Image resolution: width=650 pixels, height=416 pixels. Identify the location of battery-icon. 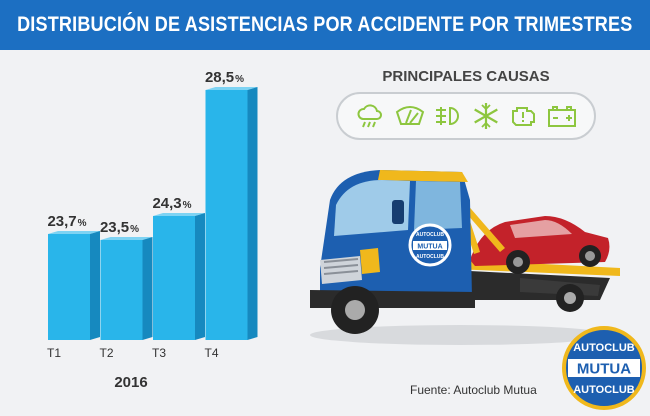
(562, 116).